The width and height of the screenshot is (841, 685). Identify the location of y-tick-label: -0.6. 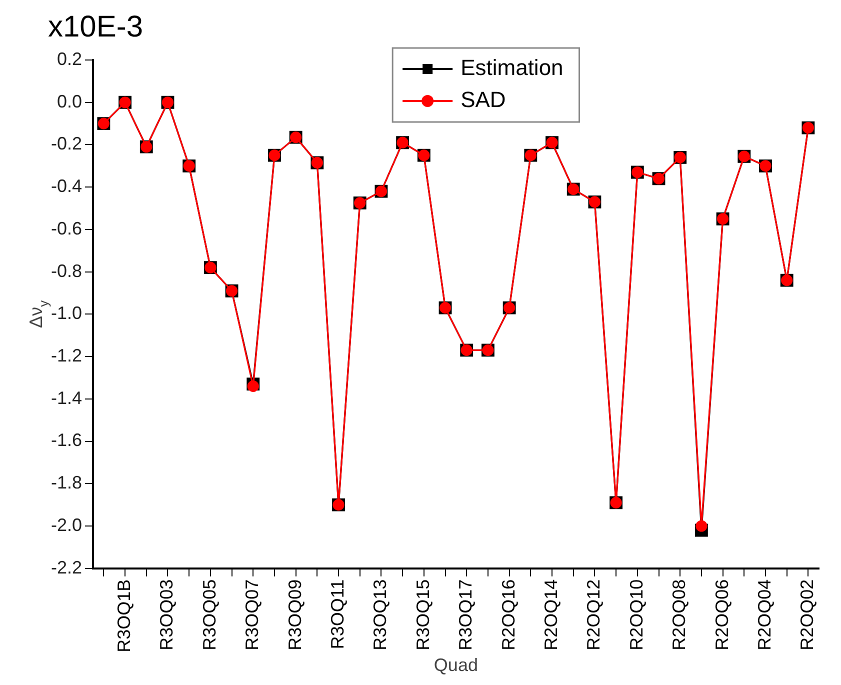
(66, 228).